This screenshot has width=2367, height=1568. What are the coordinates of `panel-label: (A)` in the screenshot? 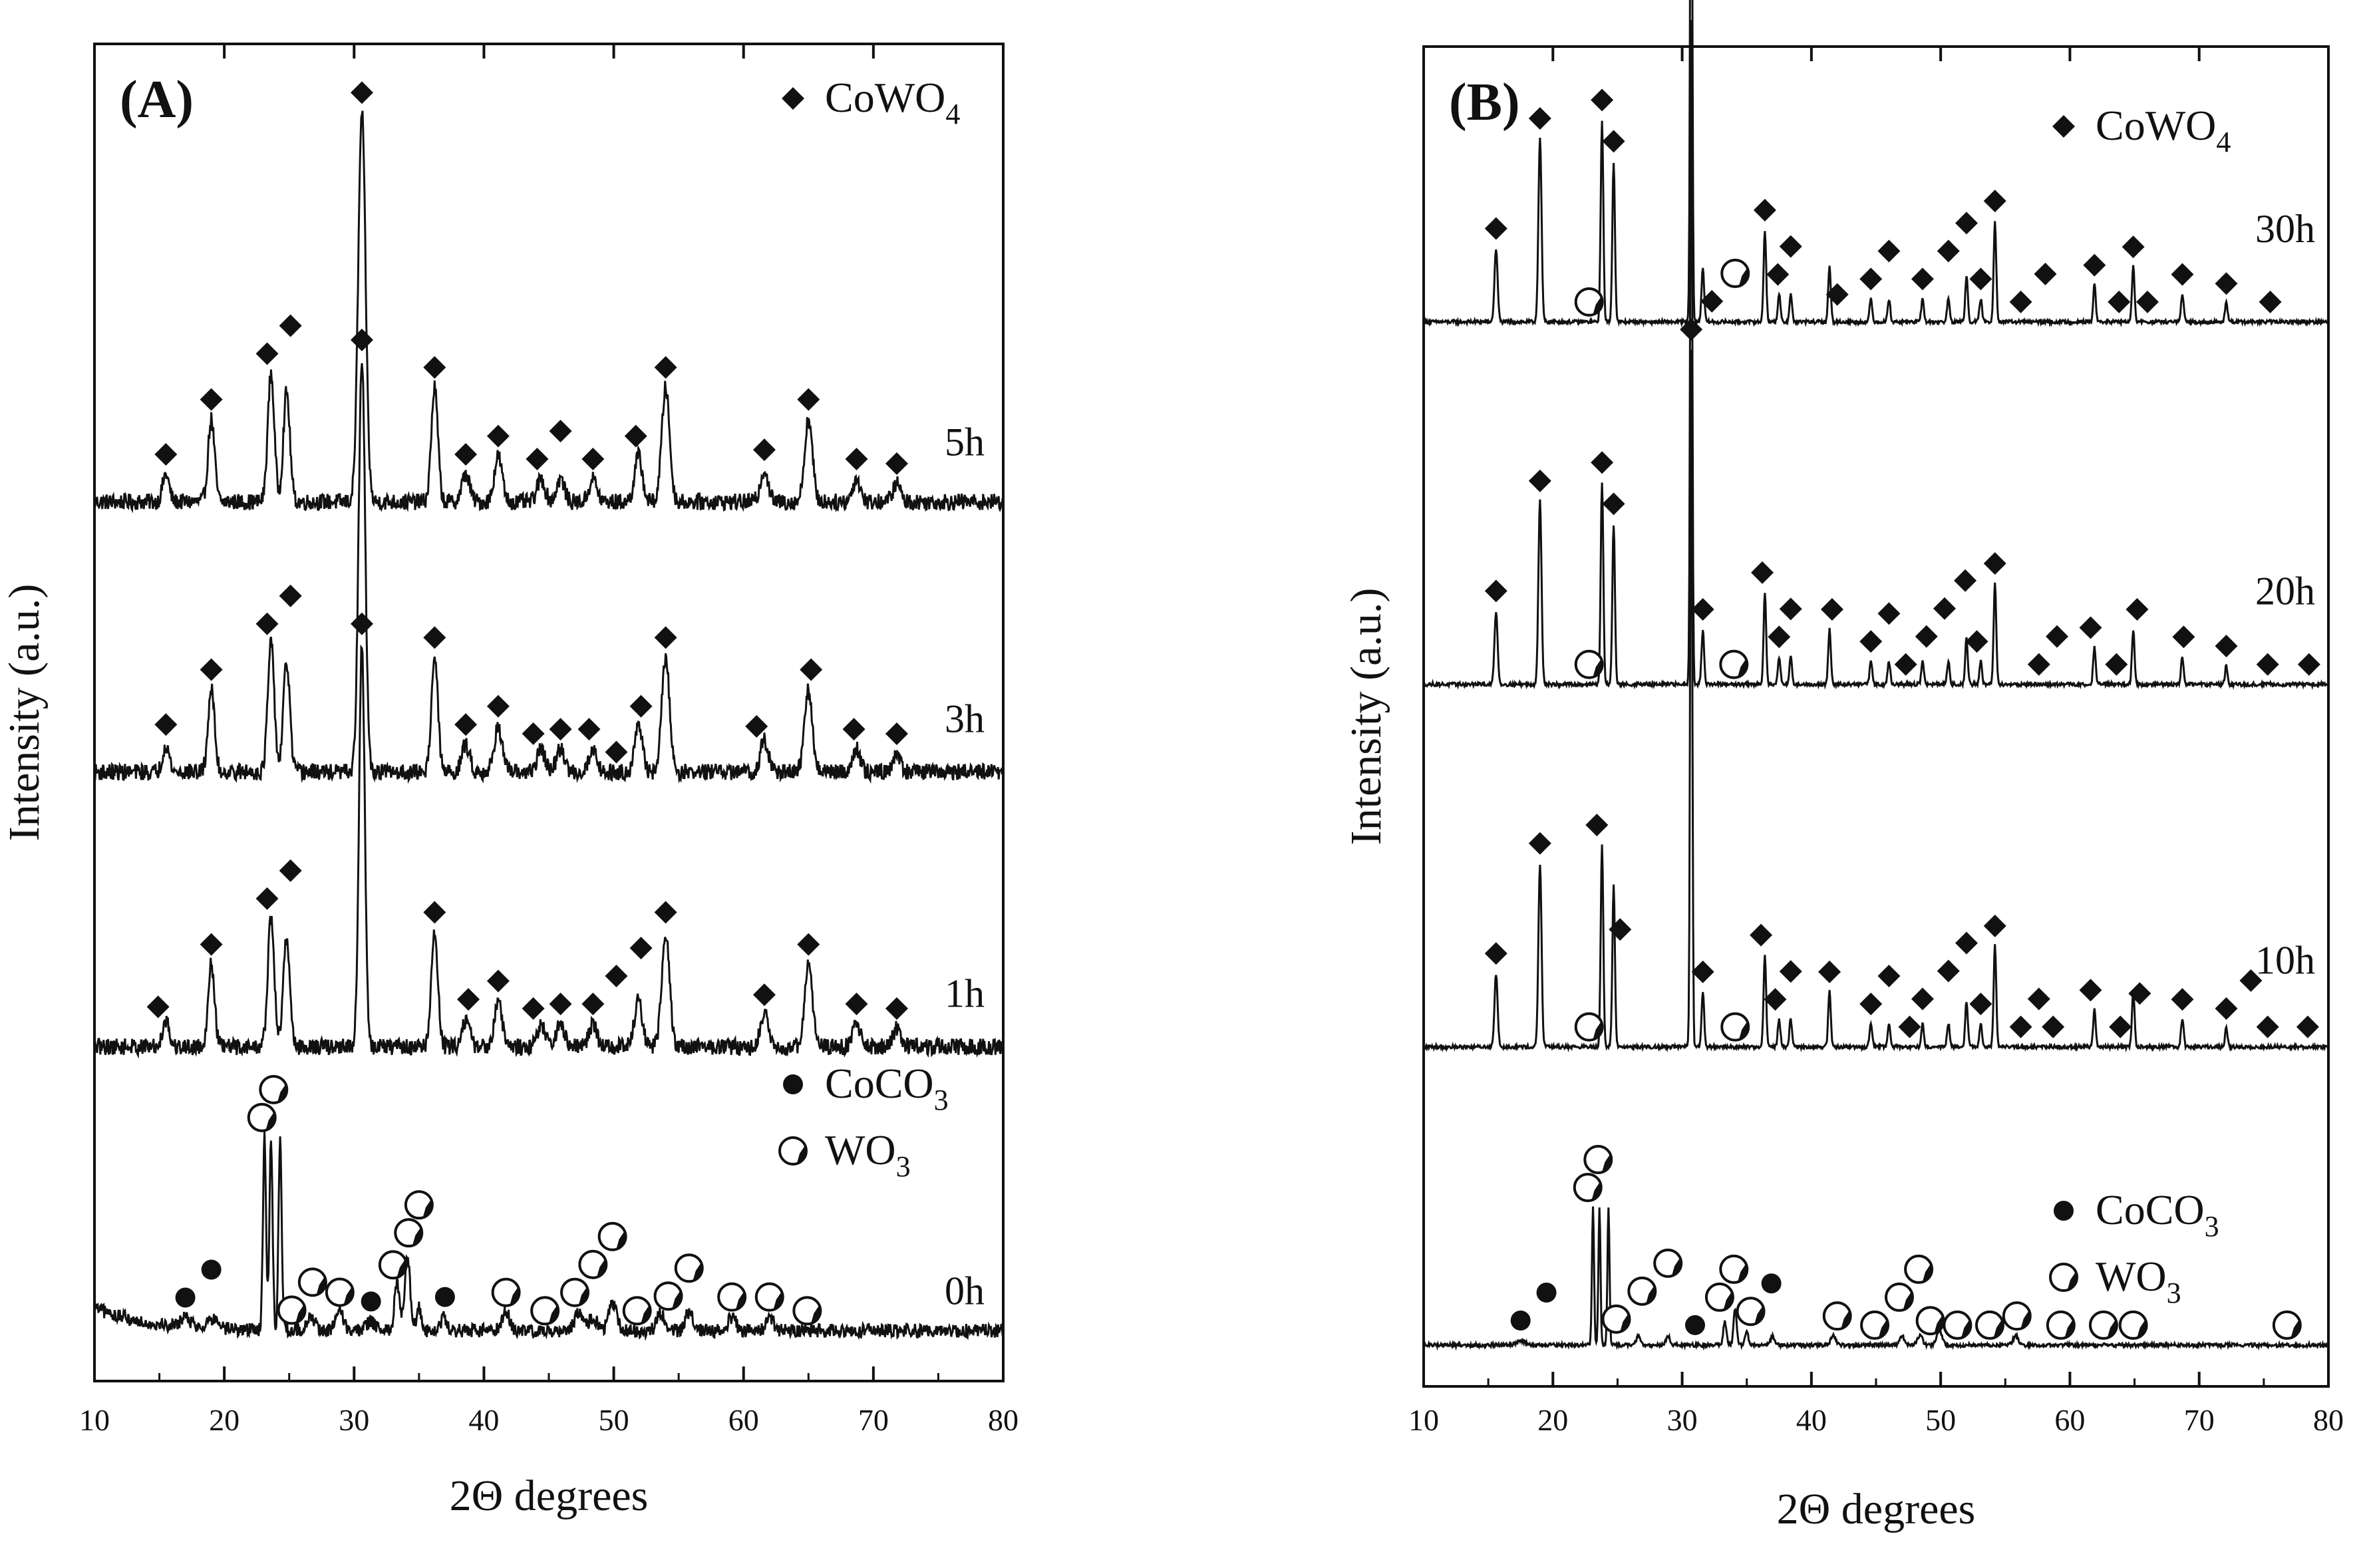 It's located at (157, 100).